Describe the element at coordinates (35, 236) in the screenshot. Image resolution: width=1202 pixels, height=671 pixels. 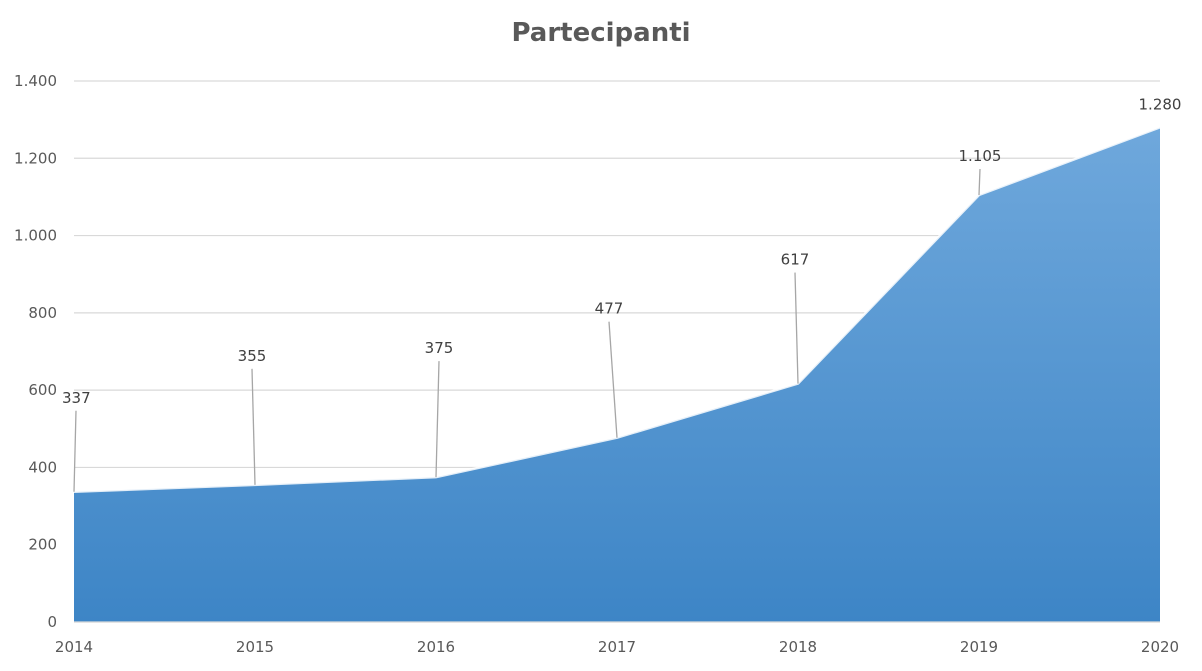
I see `y-tick-label: 1.000` at that location.